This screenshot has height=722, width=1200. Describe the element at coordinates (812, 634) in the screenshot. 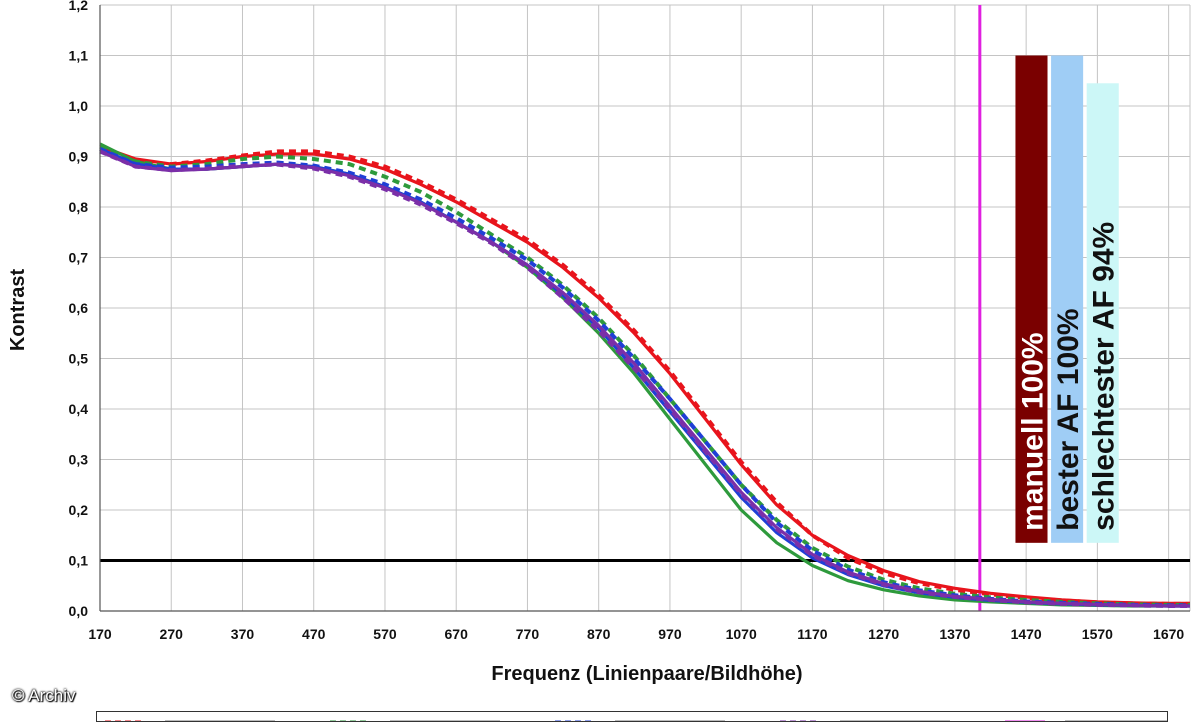

I see `x-tick-label: 1170` at that location.